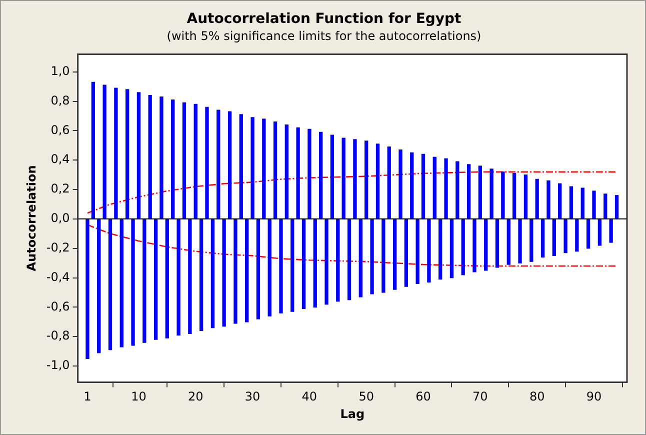  I want to click on y-axis-title: Autocorrelation, so click(31, 218).